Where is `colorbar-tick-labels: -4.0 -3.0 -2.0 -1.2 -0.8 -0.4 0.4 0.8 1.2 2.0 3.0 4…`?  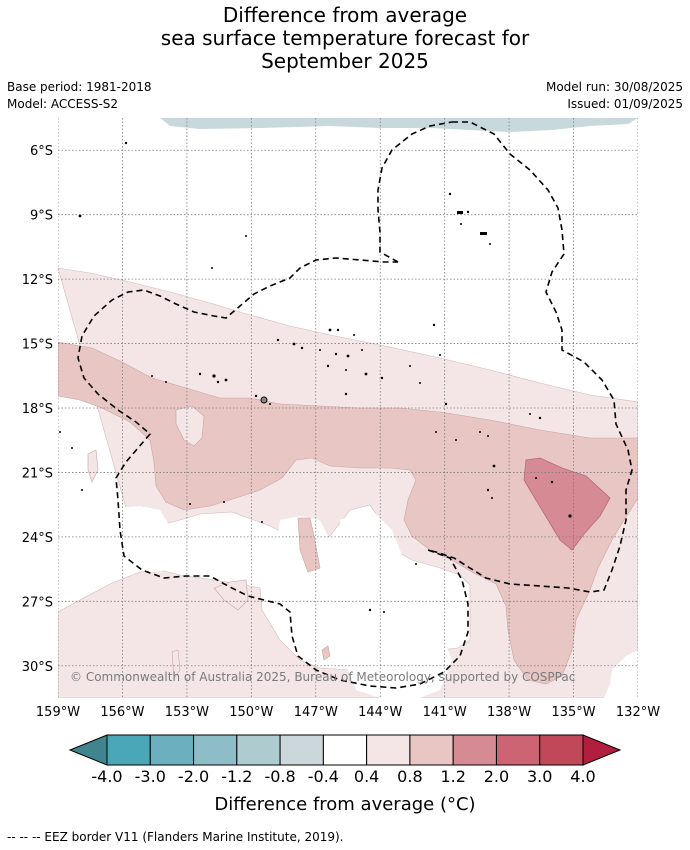
colorbar-tick-labels: -4.0 -3.0 -2.0 -1.2 -0.8 -0.4 0.4 0.8 1.2 2.0 3.0 4… is located at coordinates (343, 776).